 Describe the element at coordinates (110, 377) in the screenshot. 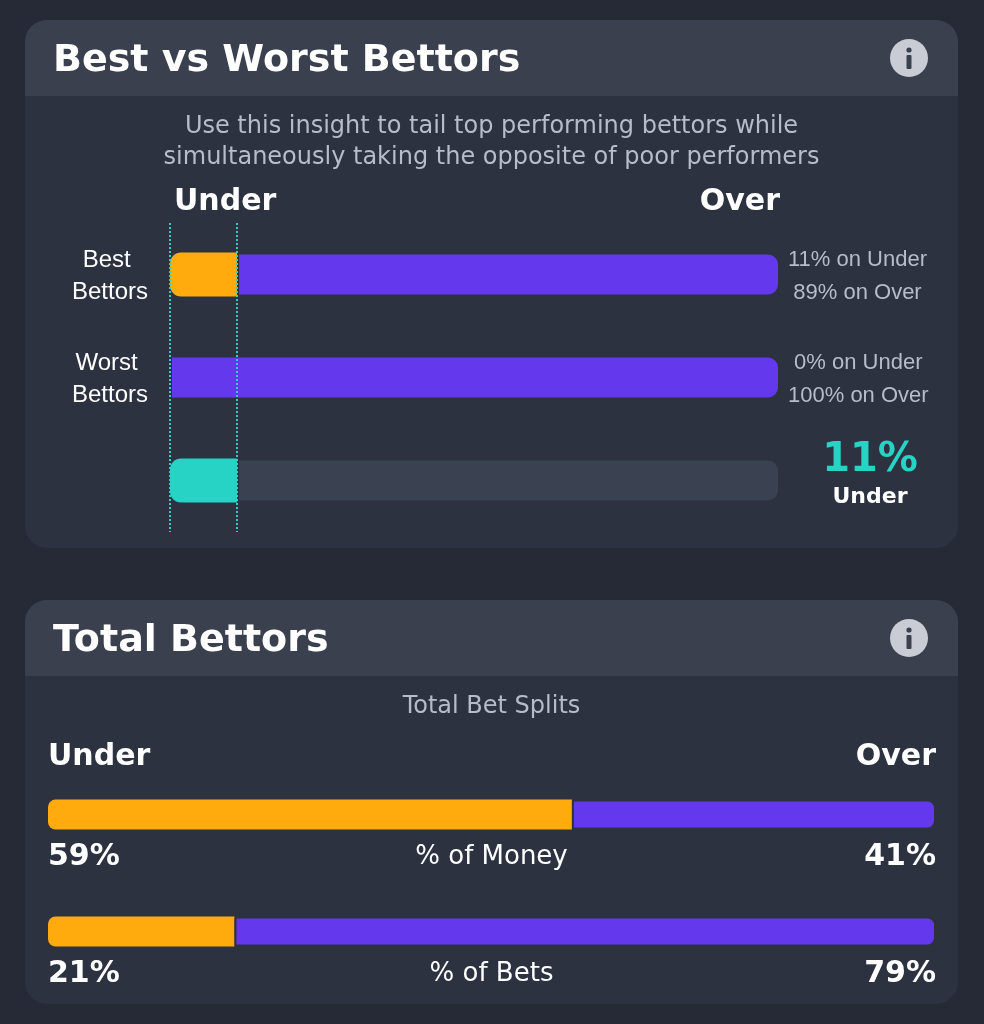

I see `y-tick-label: Worst Bettors` at that location.